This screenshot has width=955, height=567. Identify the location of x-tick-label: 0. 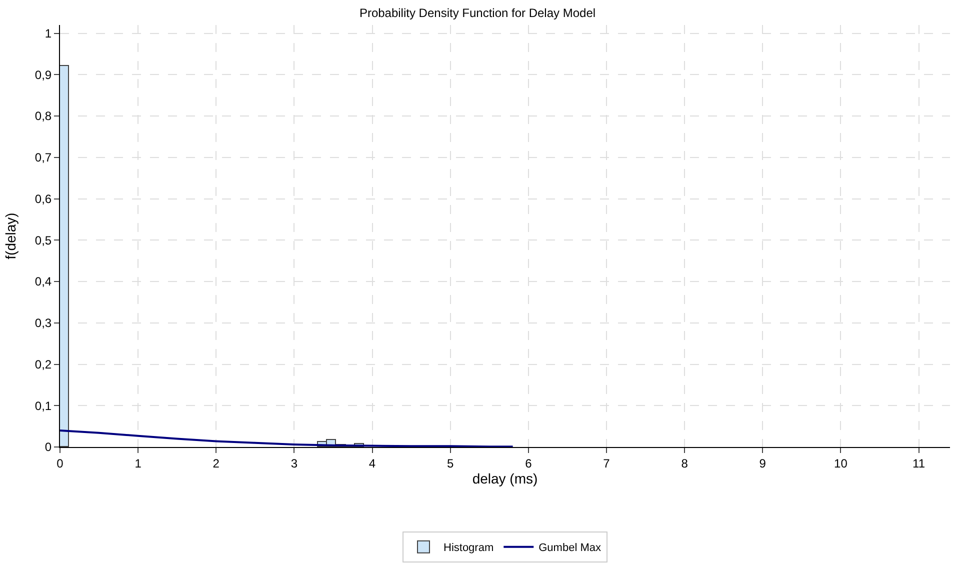
(60, 463).